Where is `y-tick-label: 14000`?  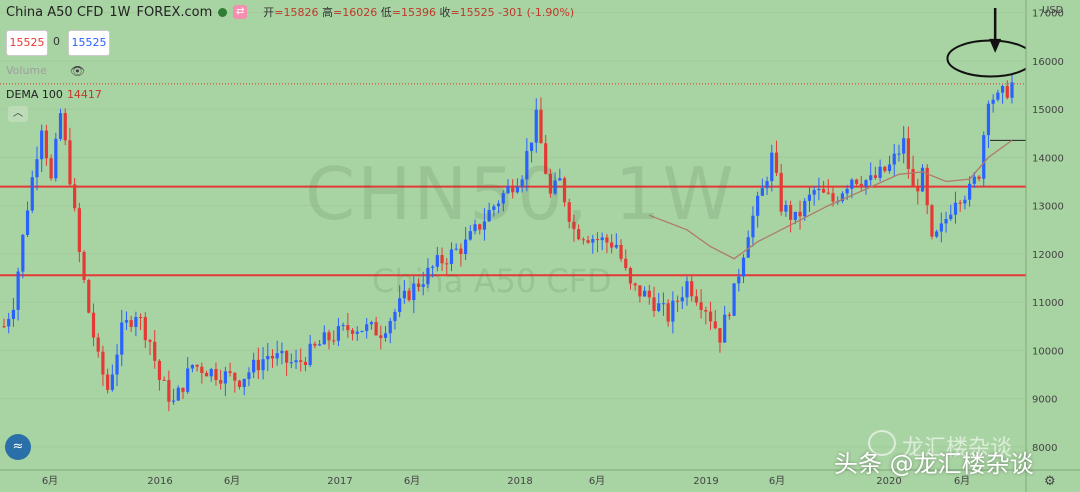
y-tick-label: 14000 is located at coordinates (1048, 158).